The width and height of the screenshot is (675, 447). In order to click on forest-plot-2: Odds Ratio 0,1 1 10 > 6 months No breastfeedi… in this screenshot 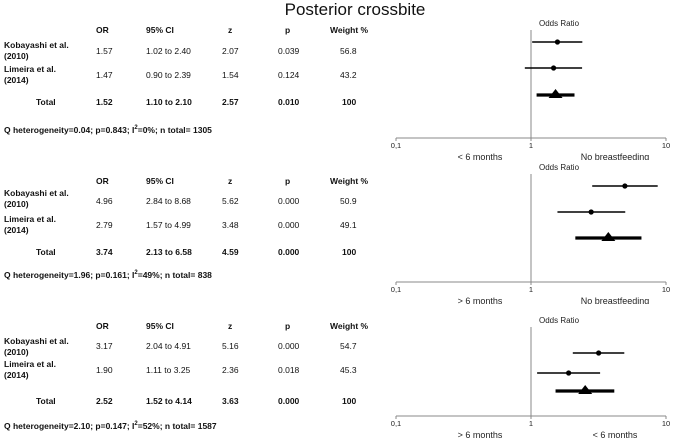, I will do `click(527, 235)`.